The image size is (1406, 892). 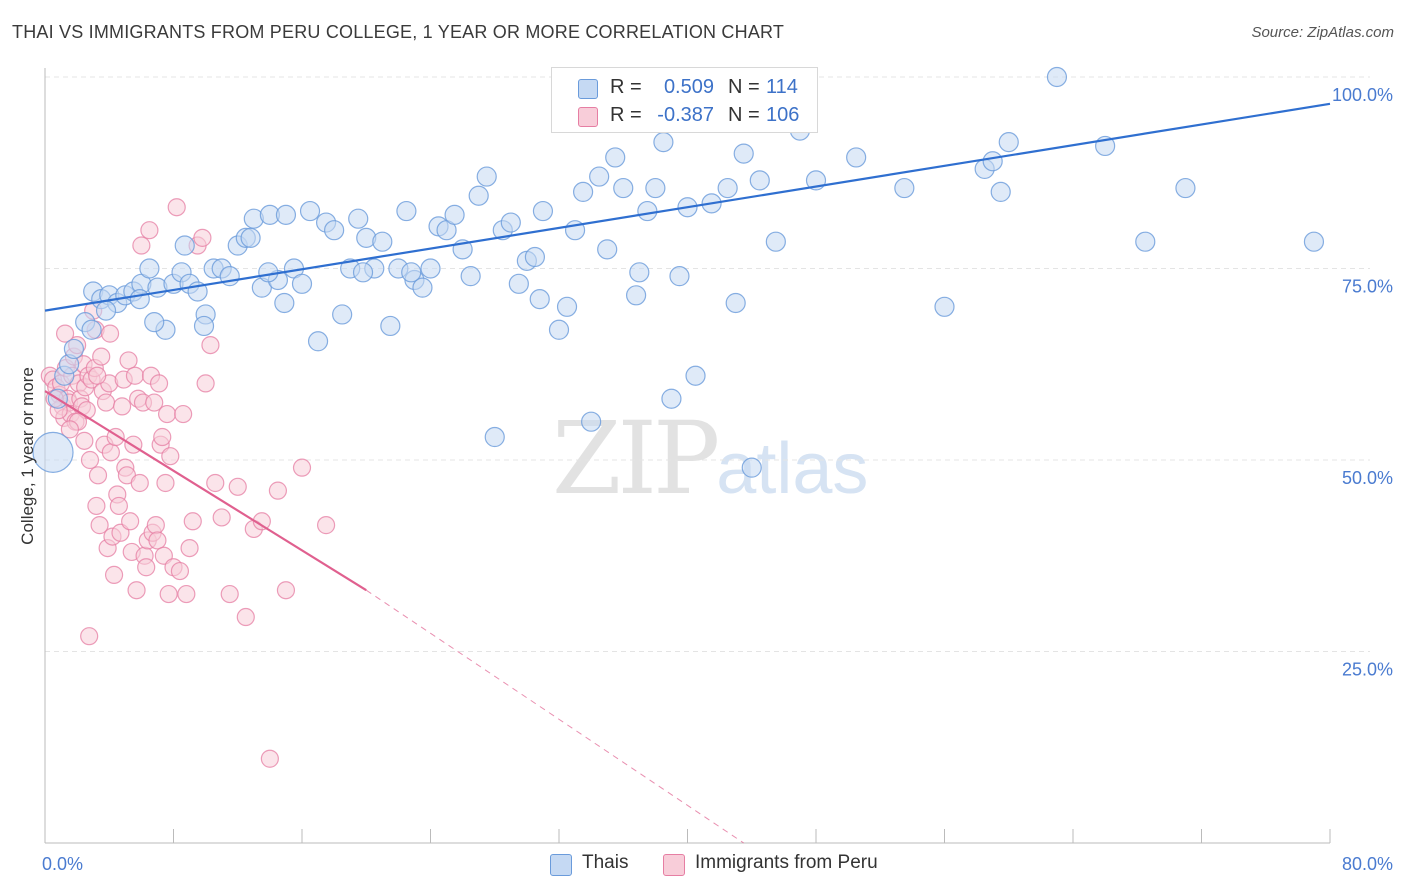 I want to click on trend-line-peru, so click(x=205, y=491).